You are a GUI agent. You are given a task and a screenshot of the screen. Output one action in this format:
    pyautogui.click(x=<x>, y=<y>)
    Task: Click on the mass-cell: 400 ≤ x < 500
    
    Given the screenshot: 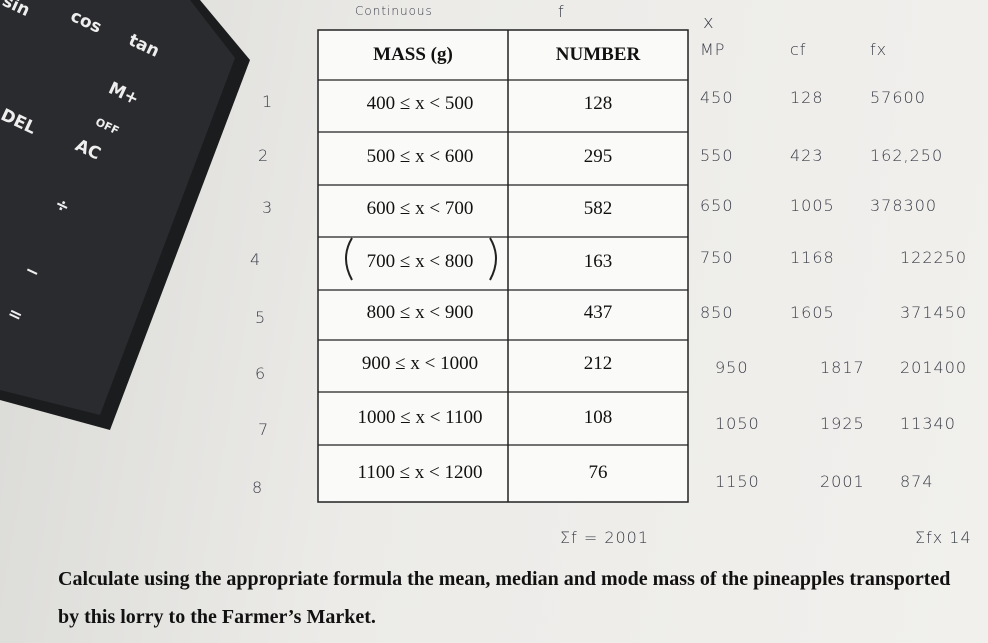 What is the action you would take?
    pyautogui.click(x=420, y=103)
    